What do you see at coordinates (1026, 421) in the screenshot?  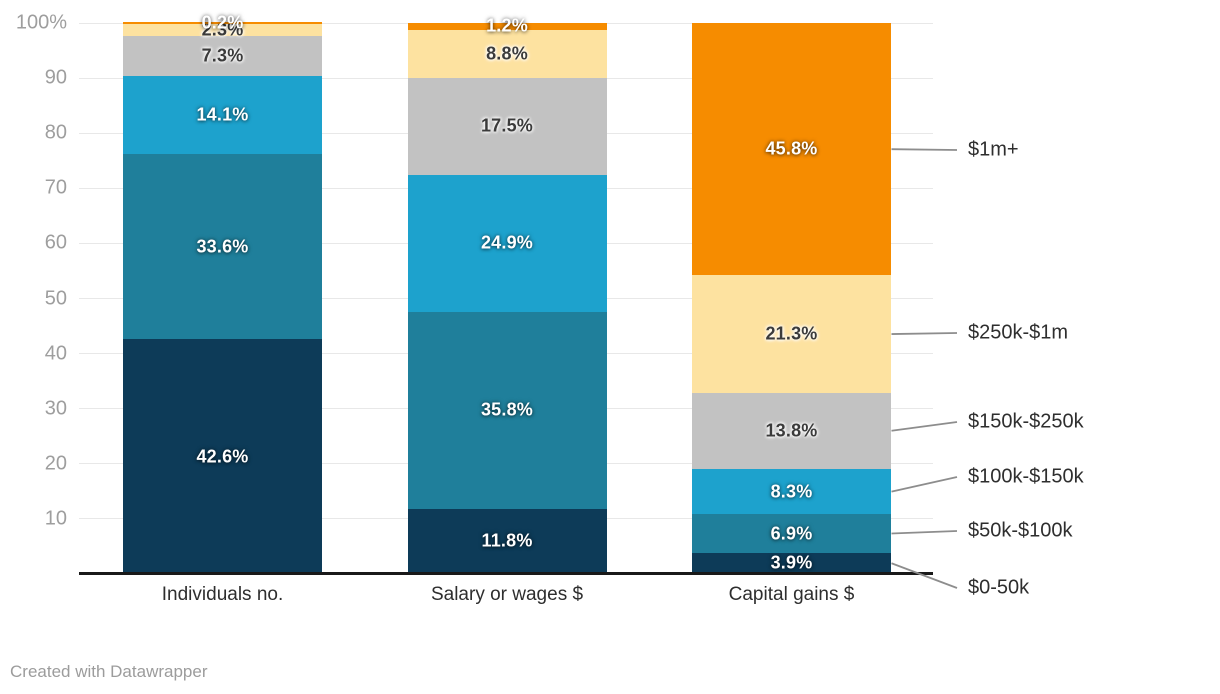 I see `legend-label: $150k-$250k` at bounding box center [1026, 421].